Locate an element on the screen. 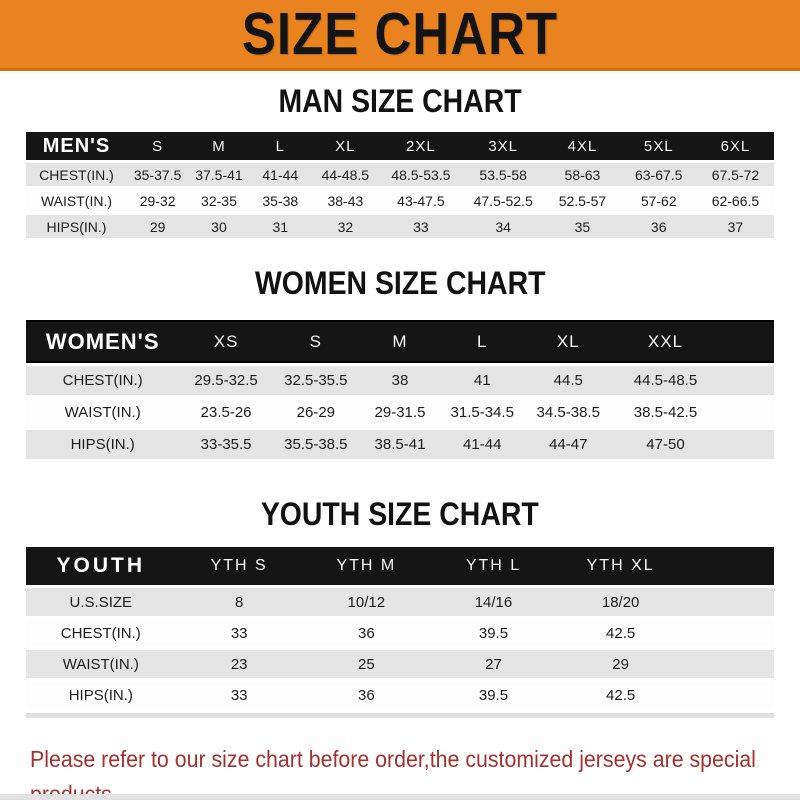 This screenshot has width=800, height=800. womens-heading-text: WOMEN SIZE CHART is located at coordinates (400, 284).